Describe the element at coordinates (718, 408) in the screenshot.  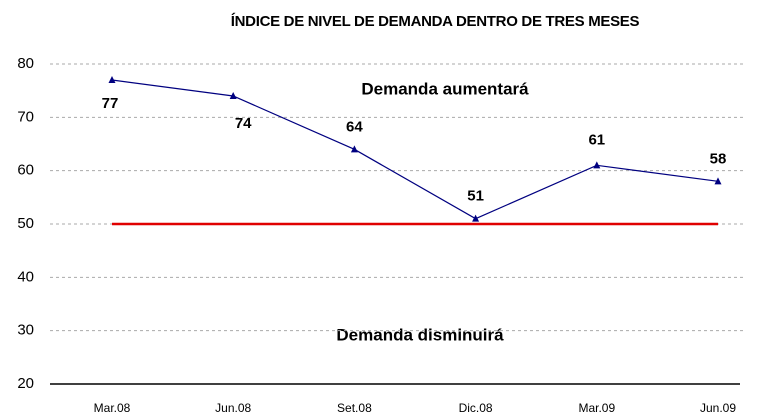
I see `x-tick-label: Jun.09` at that location.